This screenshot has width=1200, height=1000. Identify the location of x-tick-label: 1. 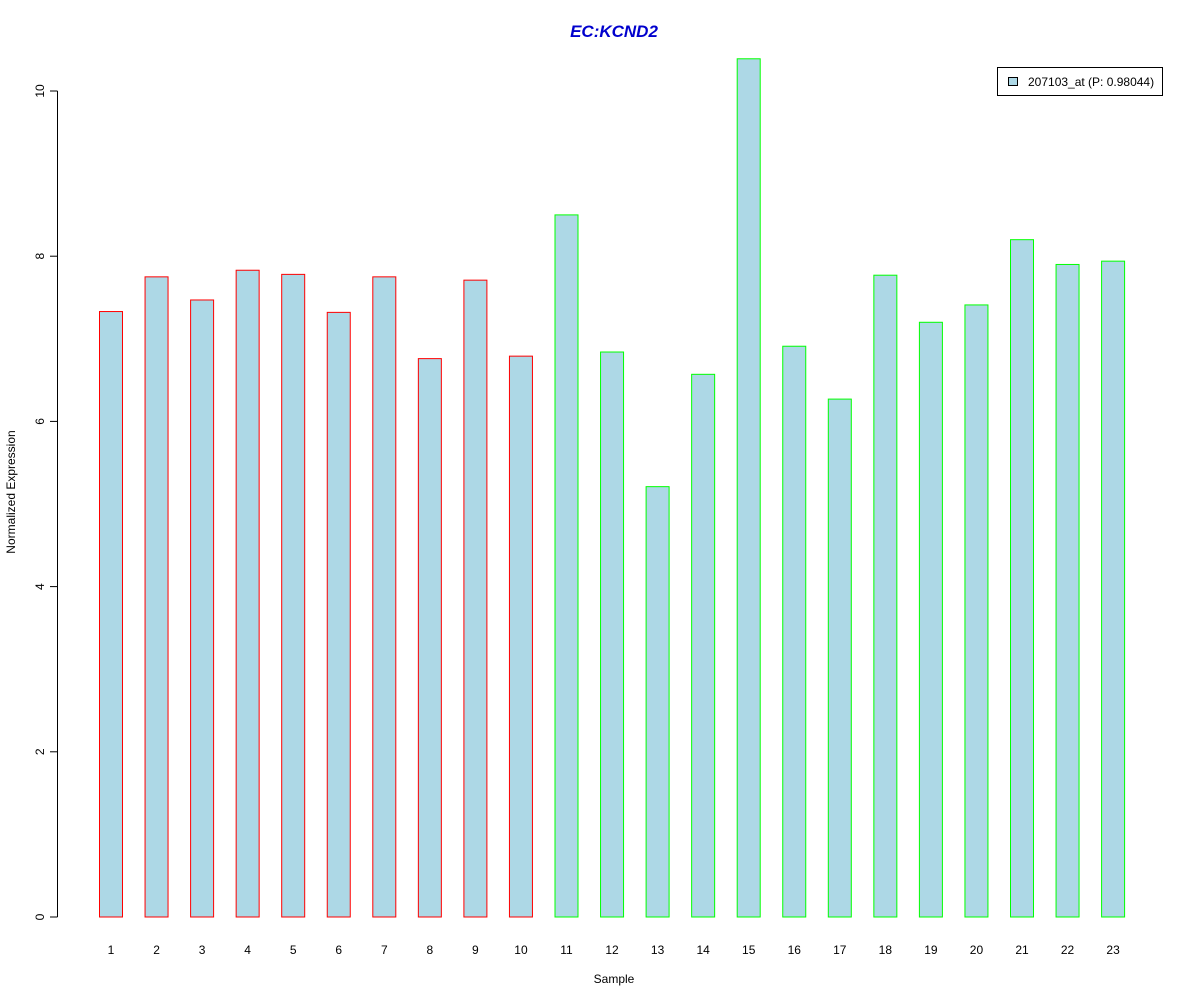
(111, 950).